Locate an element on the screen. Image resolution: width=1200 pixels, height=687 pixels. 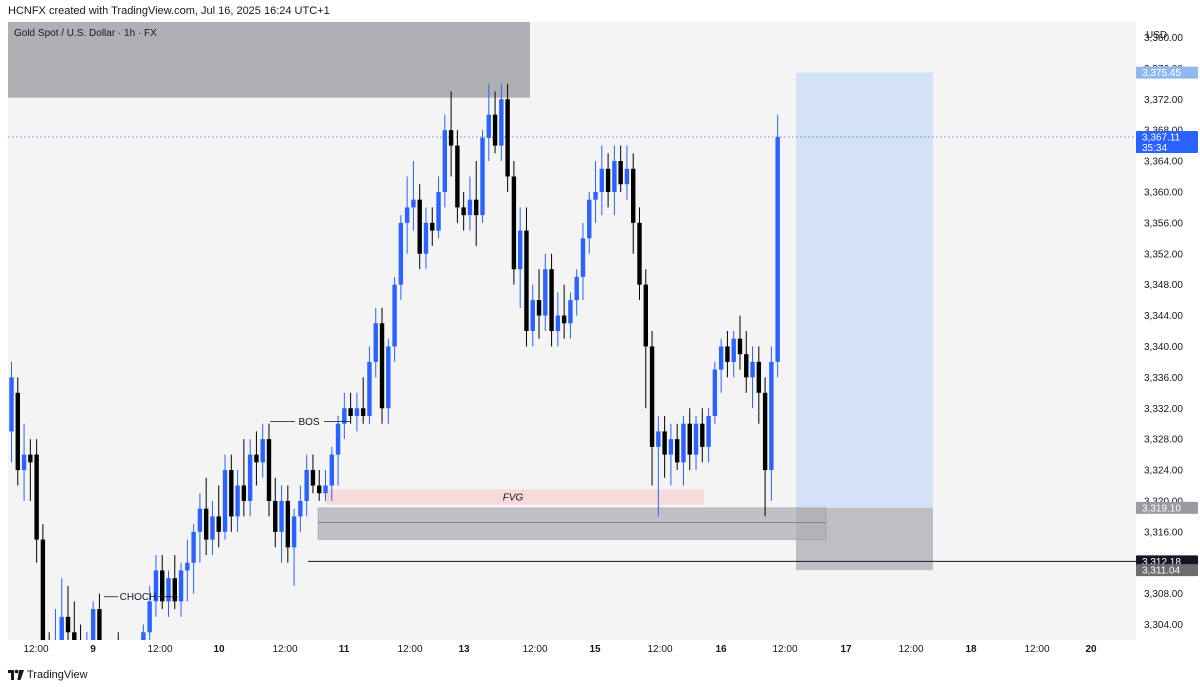
currency-label: USD is located at coordinates (1157, 35).